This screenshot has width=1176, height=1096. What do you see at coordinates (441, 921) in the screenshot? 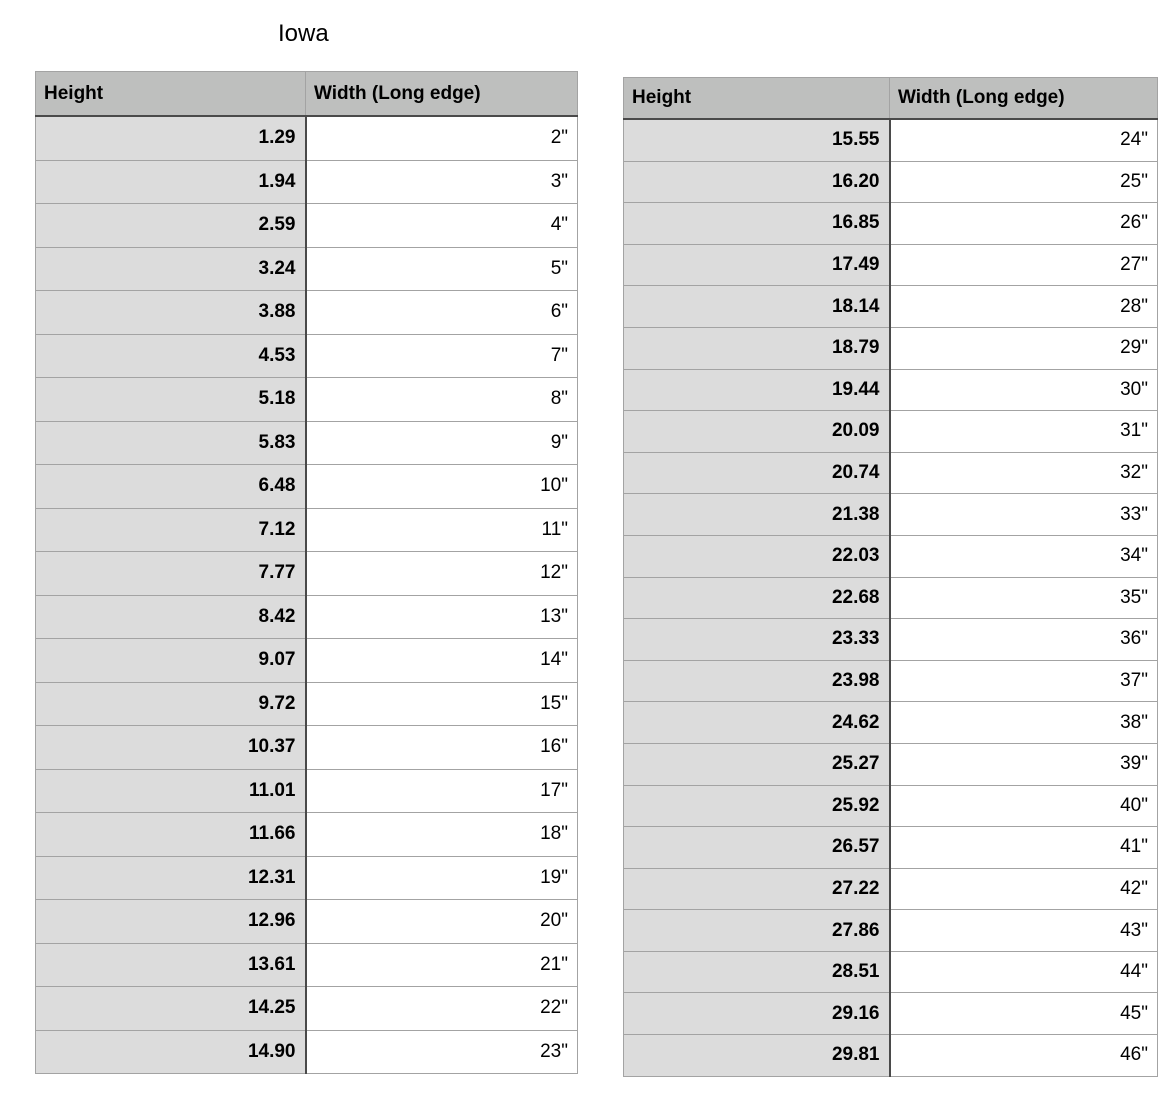
I see `width-cell: 20"` at bounding box center [441, 921].